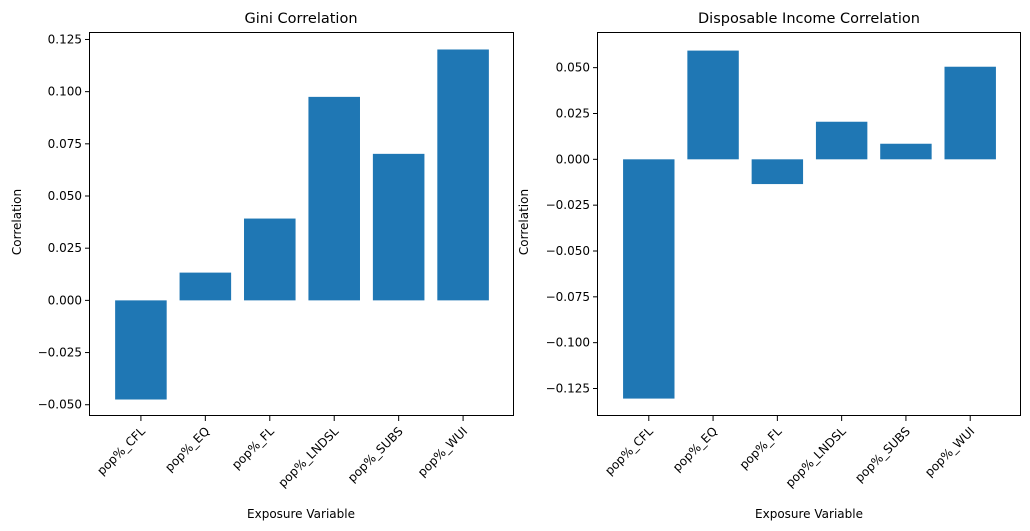 The image size is (1030, 531). Describe the element at coordinates (65, 144) in the screenshot. I see `y-tick-label: 0.075` at that location.